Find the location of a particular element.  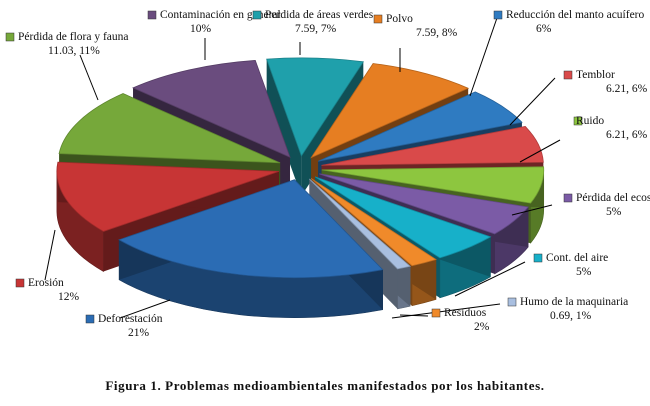

slice-label-erosion: Erosión is located at coordinates (46, 283).